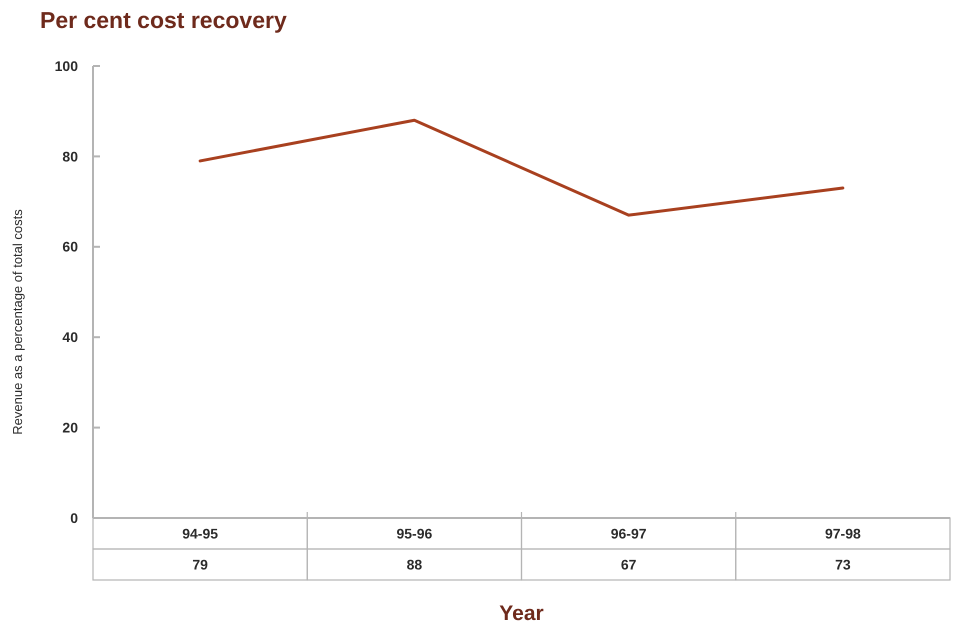 The image size is (955, 626). Describe the element at coordinates (628, 564) in the screenshot. I see `data-label: 67` at that location.